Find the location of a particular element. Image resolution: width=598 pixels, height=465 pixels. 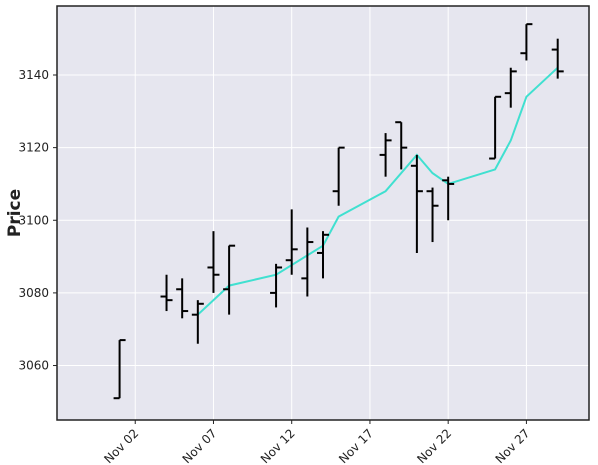

y-tick-label: 3120 is located at coordinates (33, 148).